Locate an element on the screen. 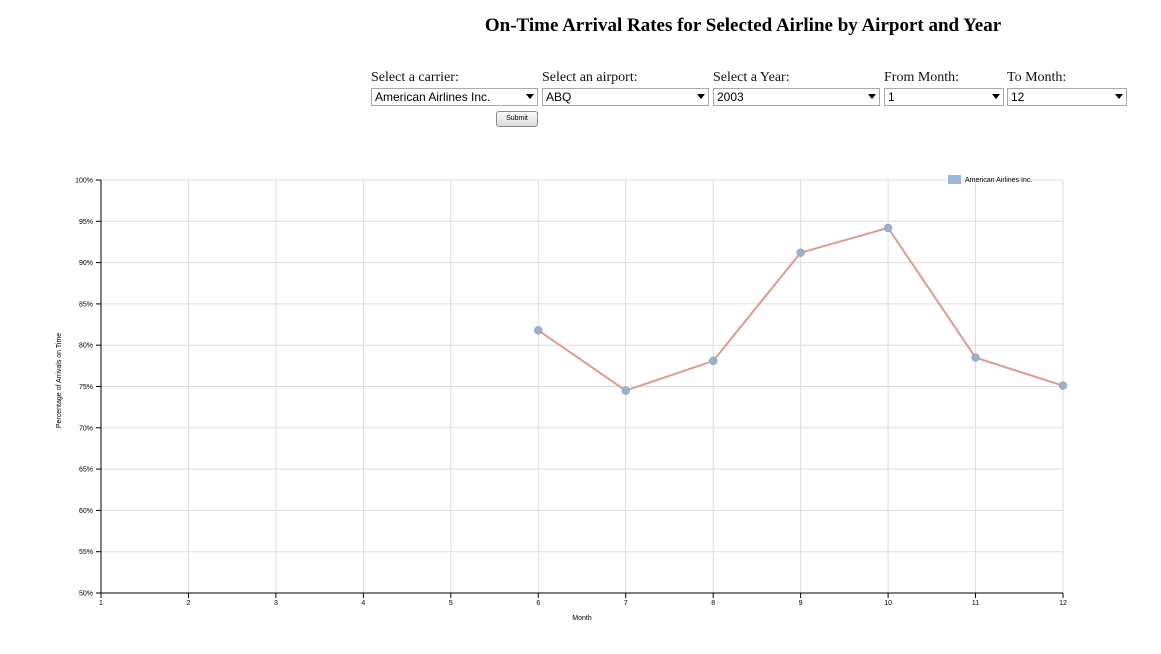  to-month-control: To Month: 12 is located at coordinates (1067, 87).